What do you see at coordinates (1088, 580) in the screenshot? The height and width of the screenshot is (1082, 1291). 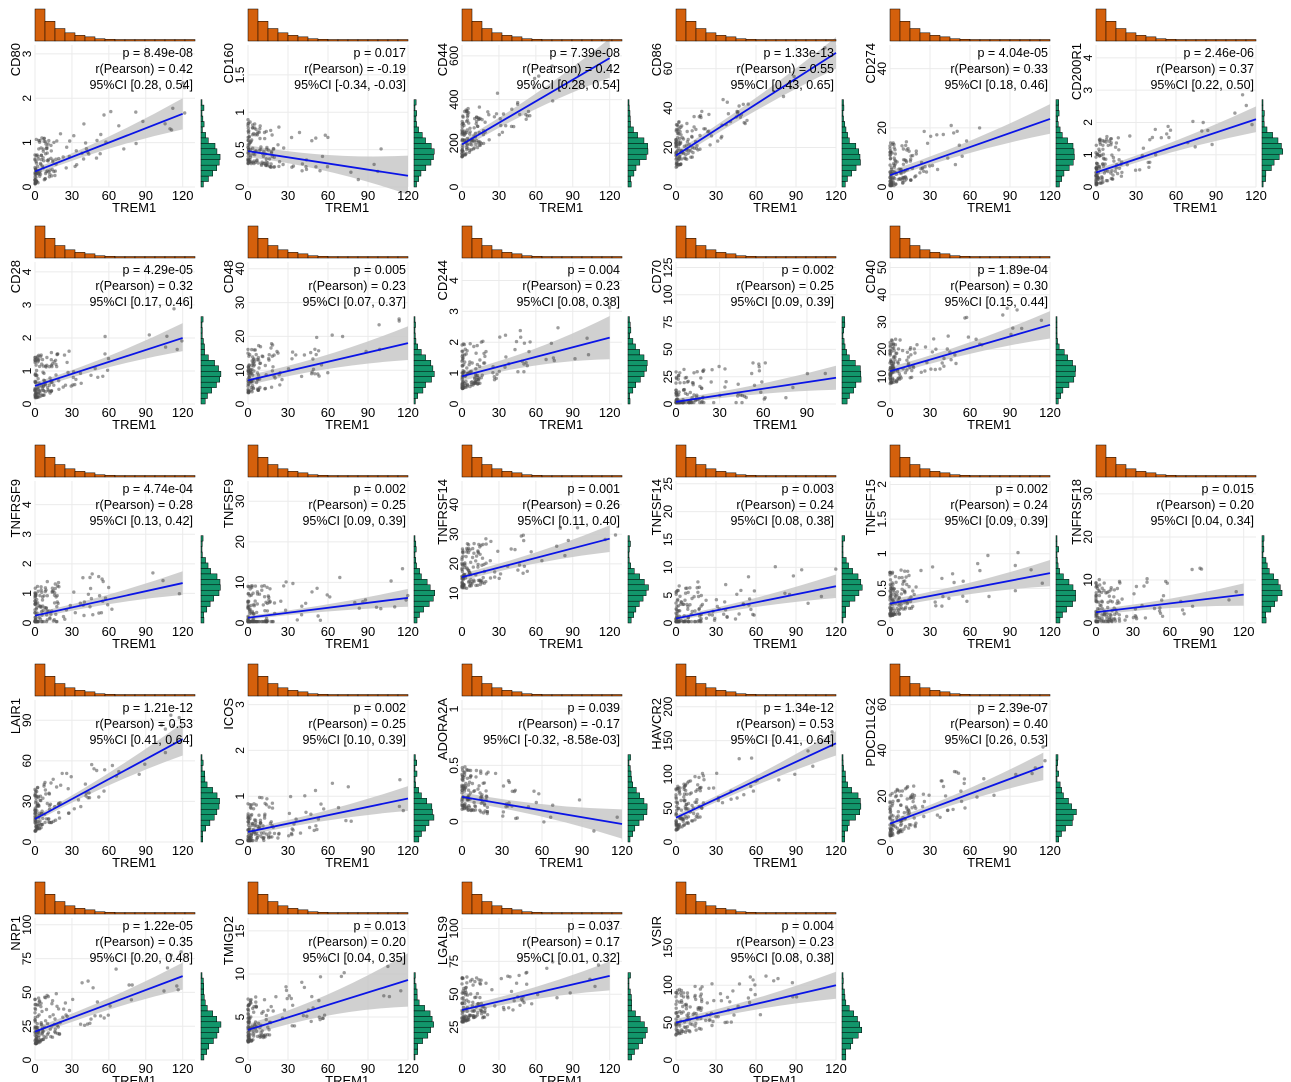 I see `y-tick-label: 10` at bounding box center [1088, 580].